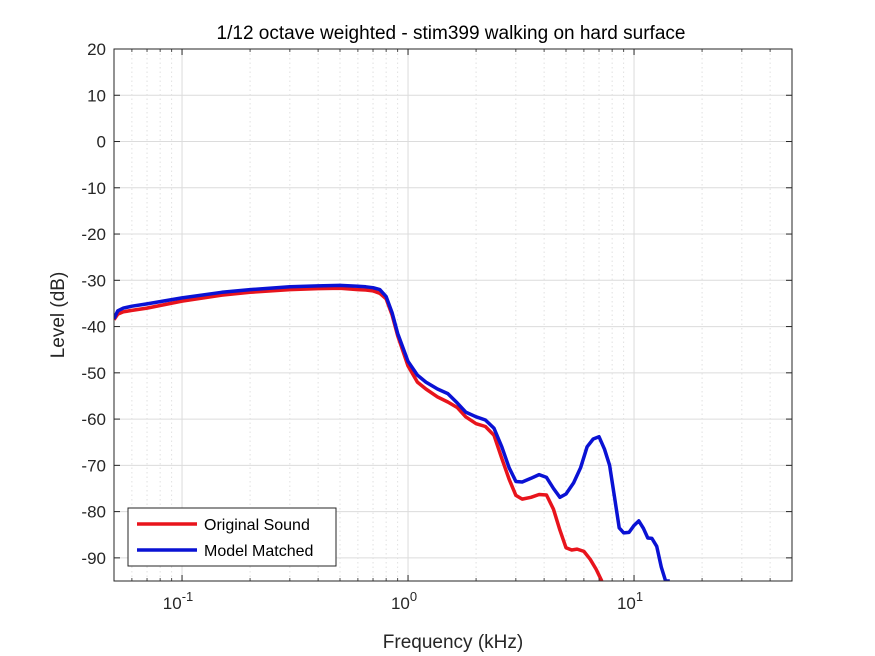  I want to click on y-tick-label: 20, so click(96, 49).